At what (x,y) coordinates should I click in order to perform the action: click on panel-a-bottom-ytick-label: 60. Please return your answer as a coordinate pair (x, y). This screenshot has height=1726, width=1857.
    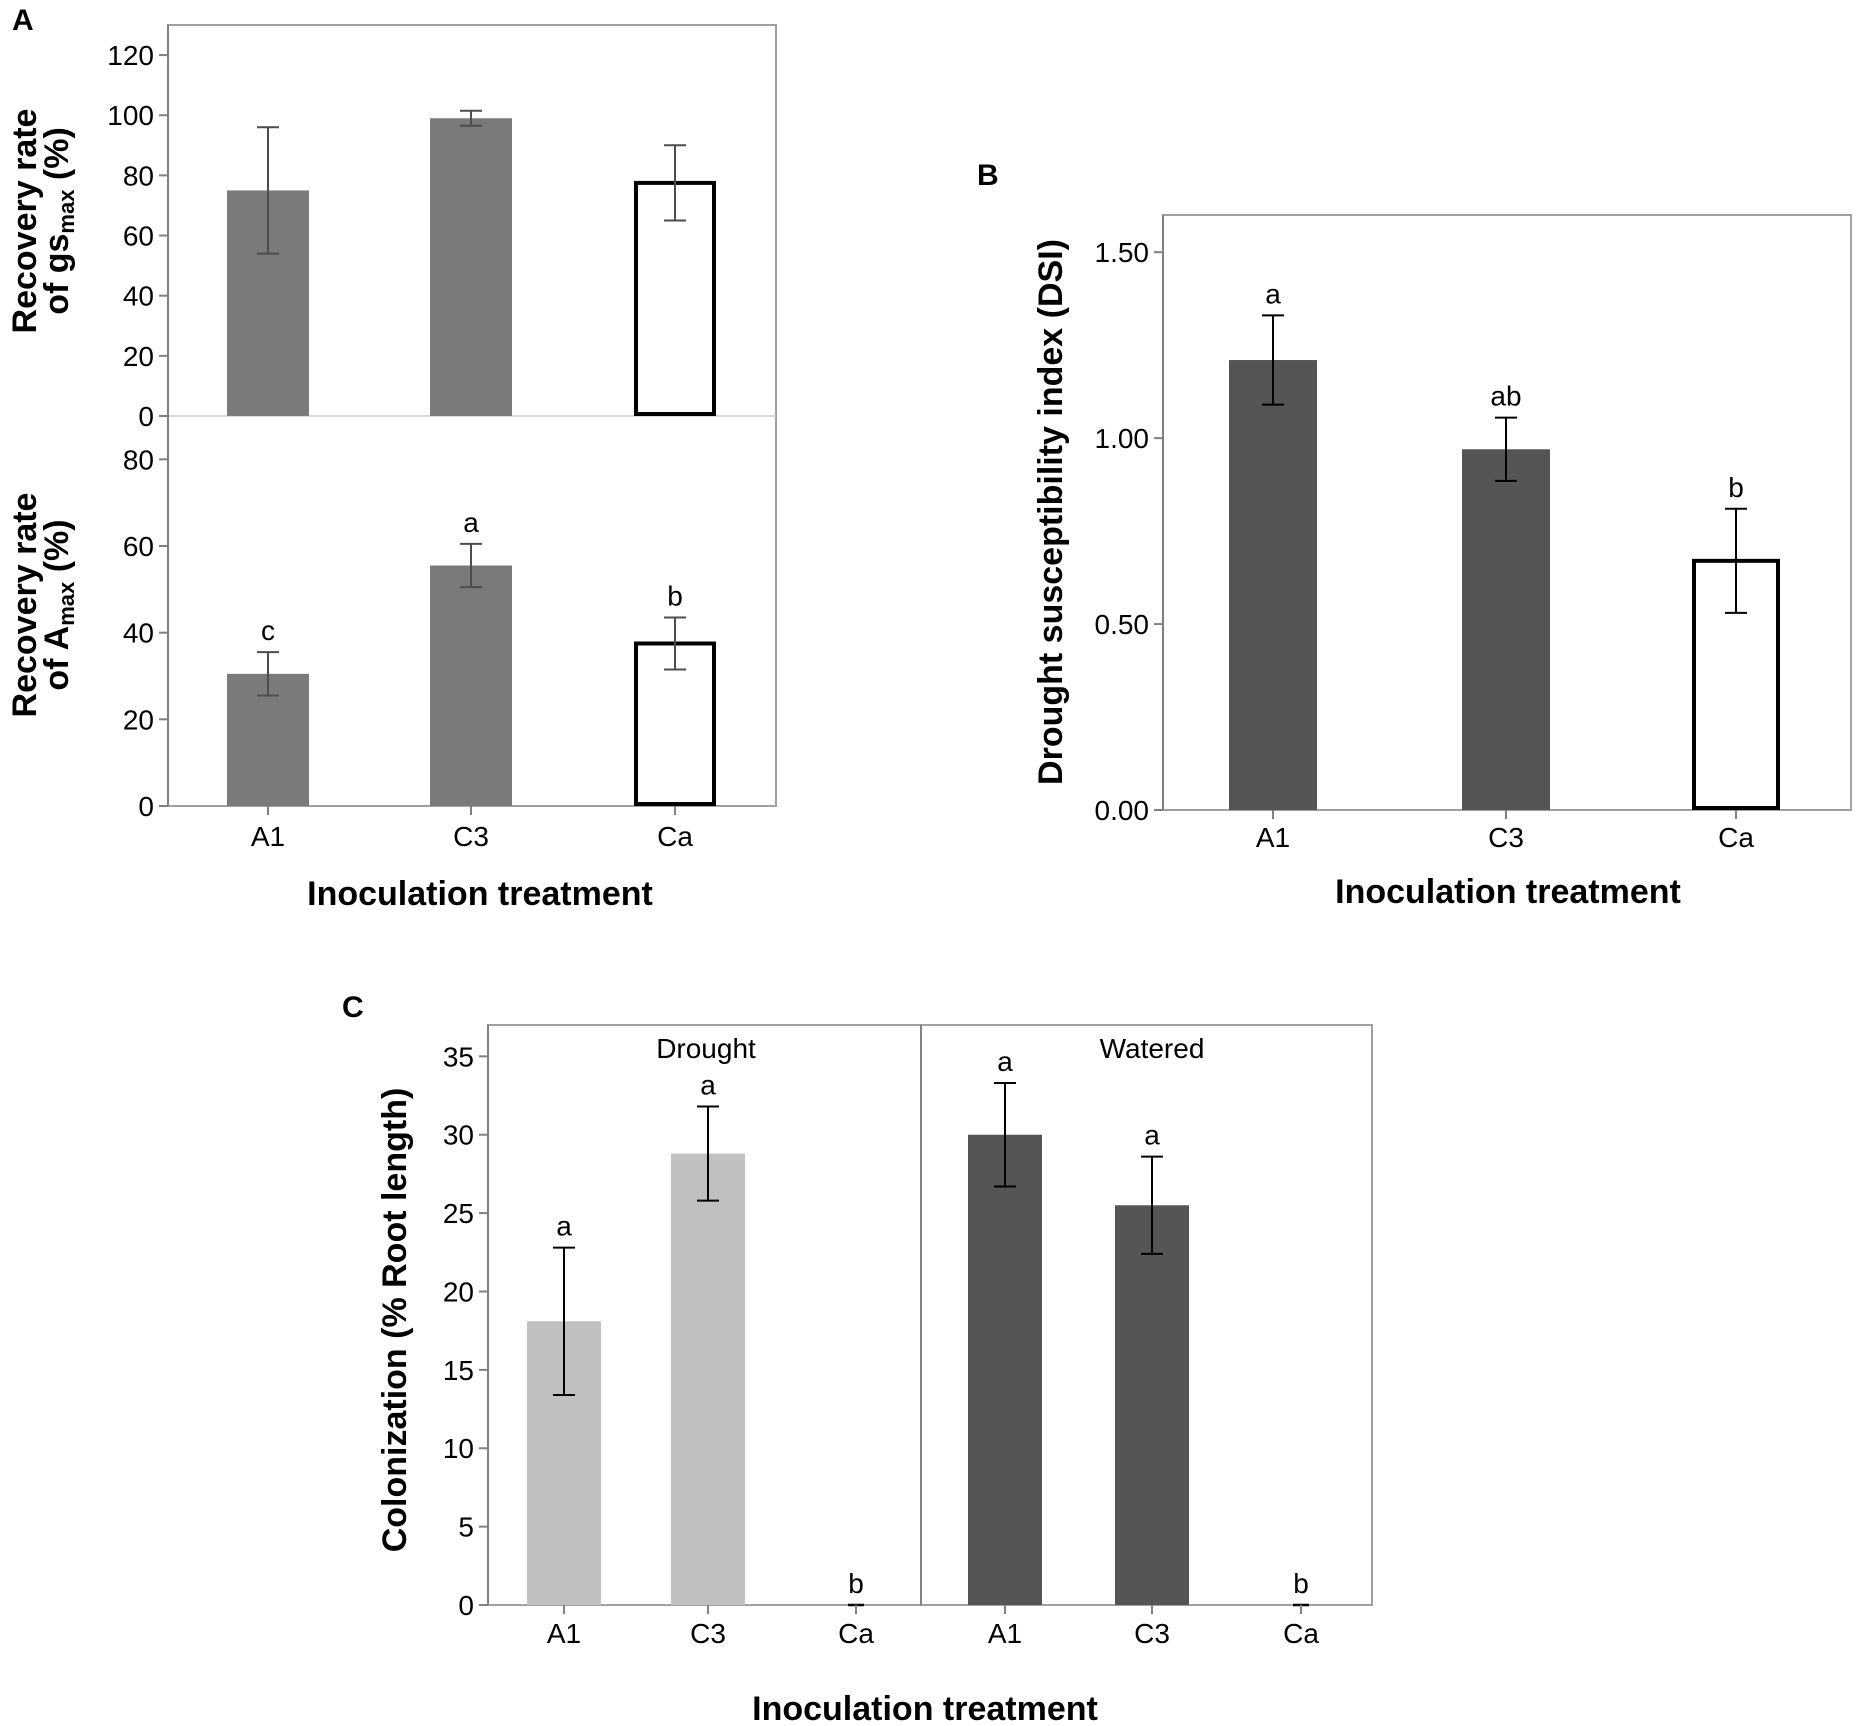
    Looking at the image, I should click on (138, 546).